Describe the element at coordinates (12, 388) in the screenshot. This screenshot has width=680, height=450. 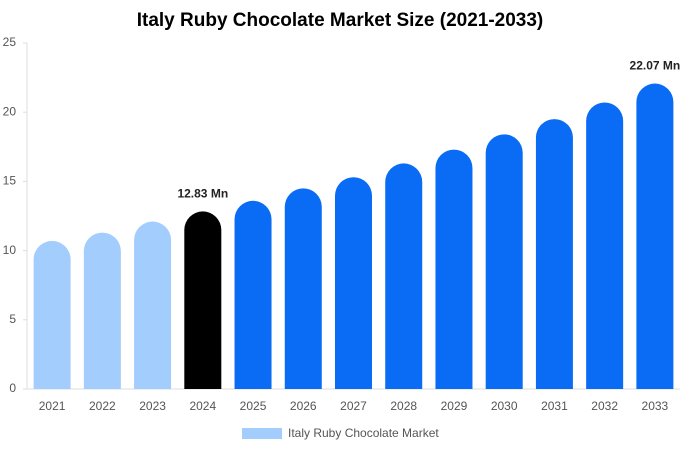
I see `y-tick-label: 0` at that location.